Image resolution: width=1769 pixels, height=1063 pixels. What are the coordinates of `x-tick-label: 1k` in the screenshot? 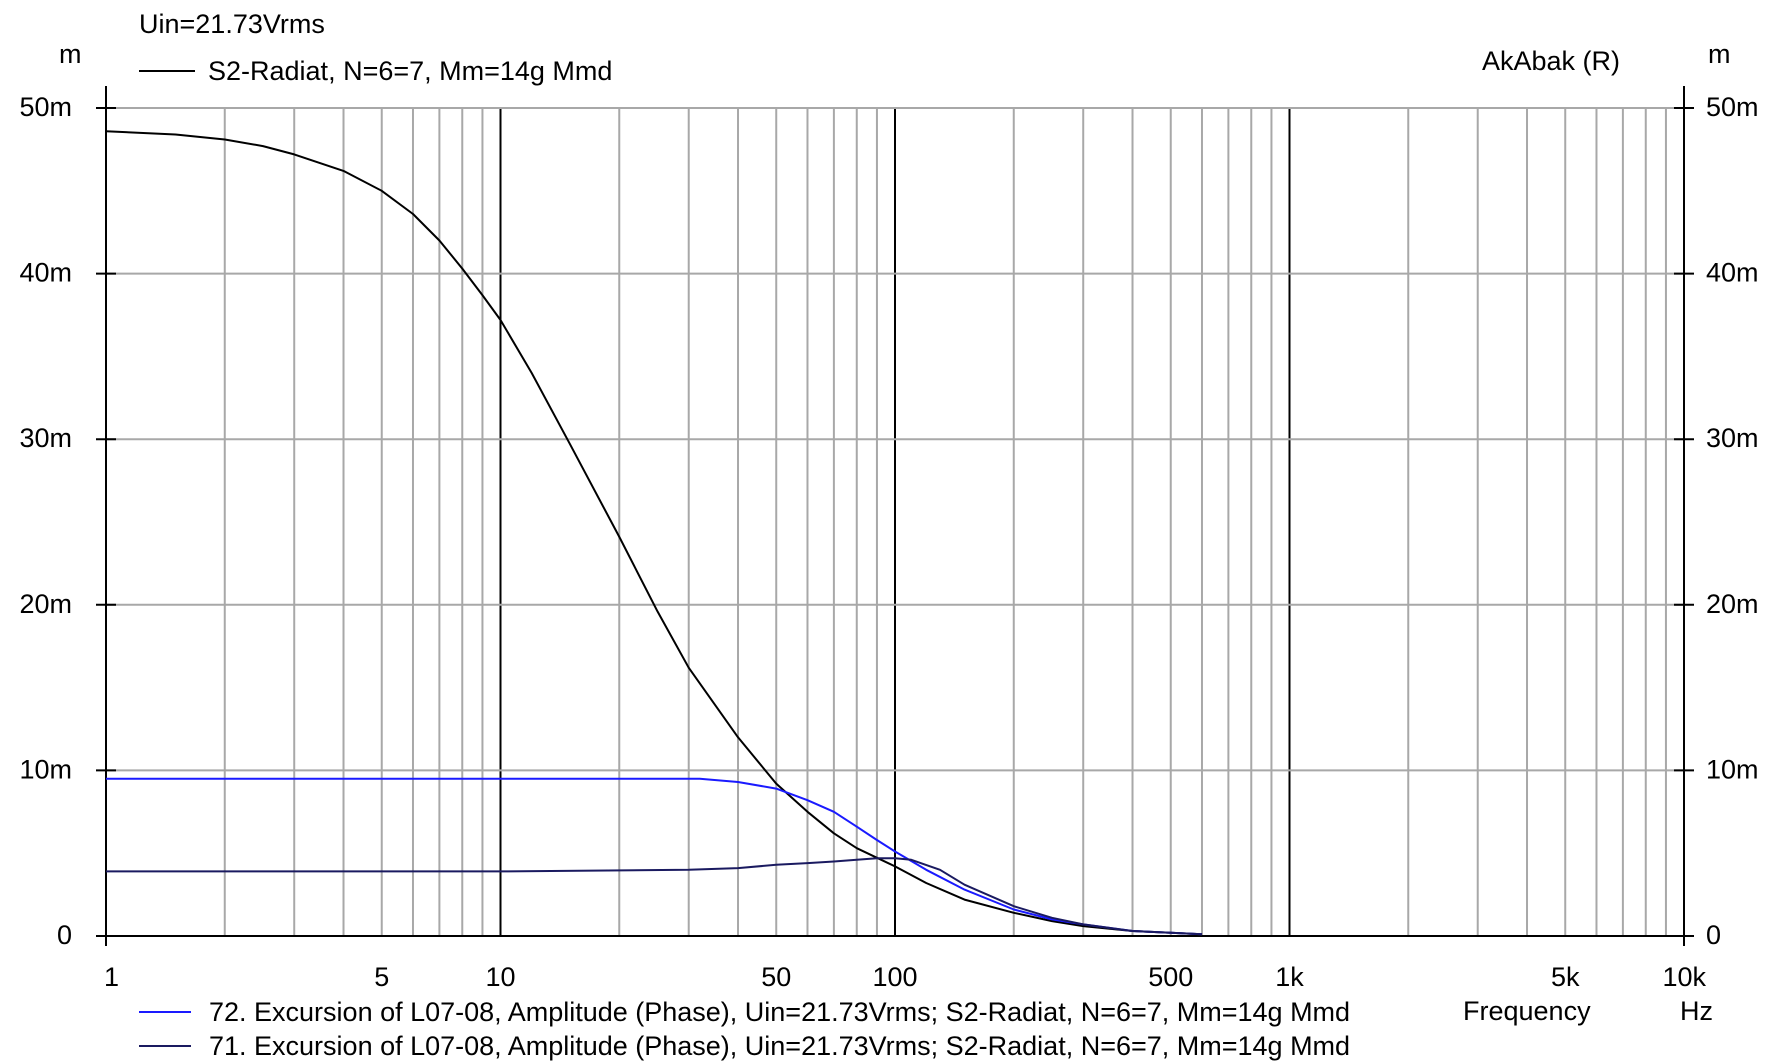 It's located at (1289, 977).